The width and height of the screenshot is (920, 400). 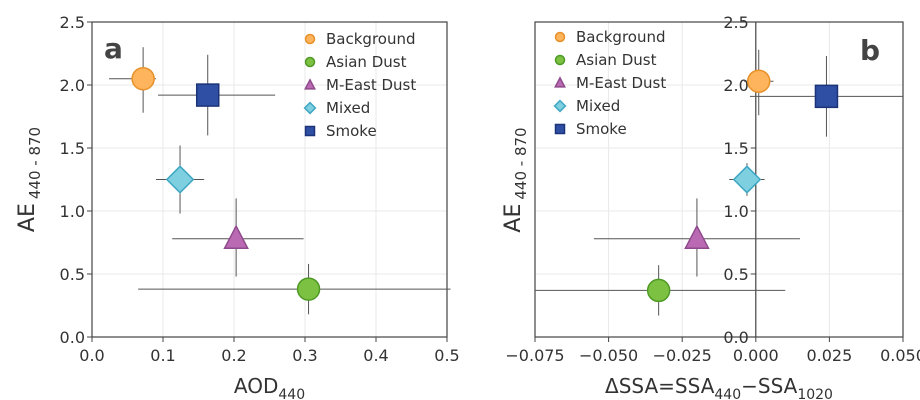 What do you see at coordinates (534, 355) in the screenshot?
I see `x-tick-label: −0.075` at bounding box center [534, 355].